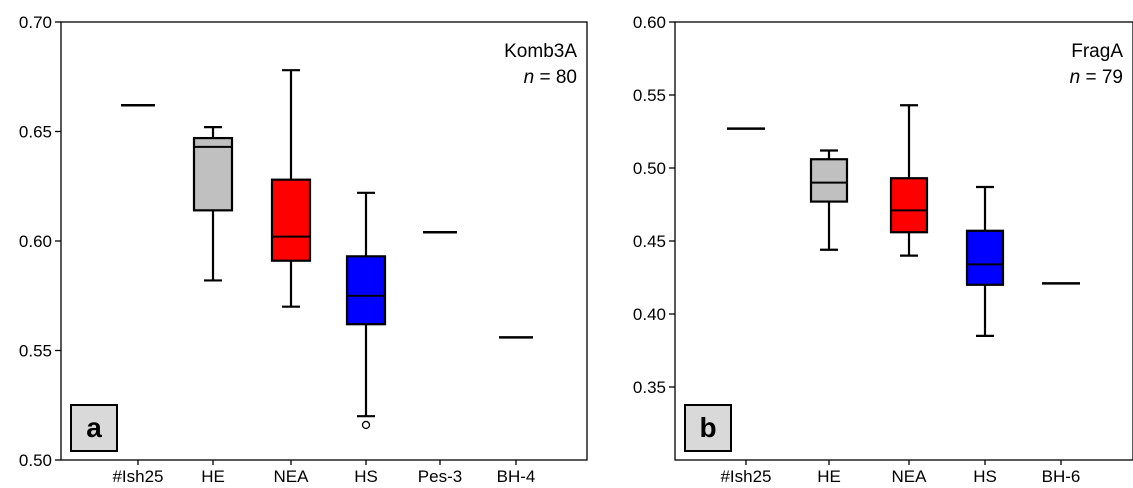 The width and height of the screenshot is (1133, 488). What do you see at coordinates (35, 241) in the screenshot?
I see `y-tick-label-a: 0.60` at bounding box center [35, 241].